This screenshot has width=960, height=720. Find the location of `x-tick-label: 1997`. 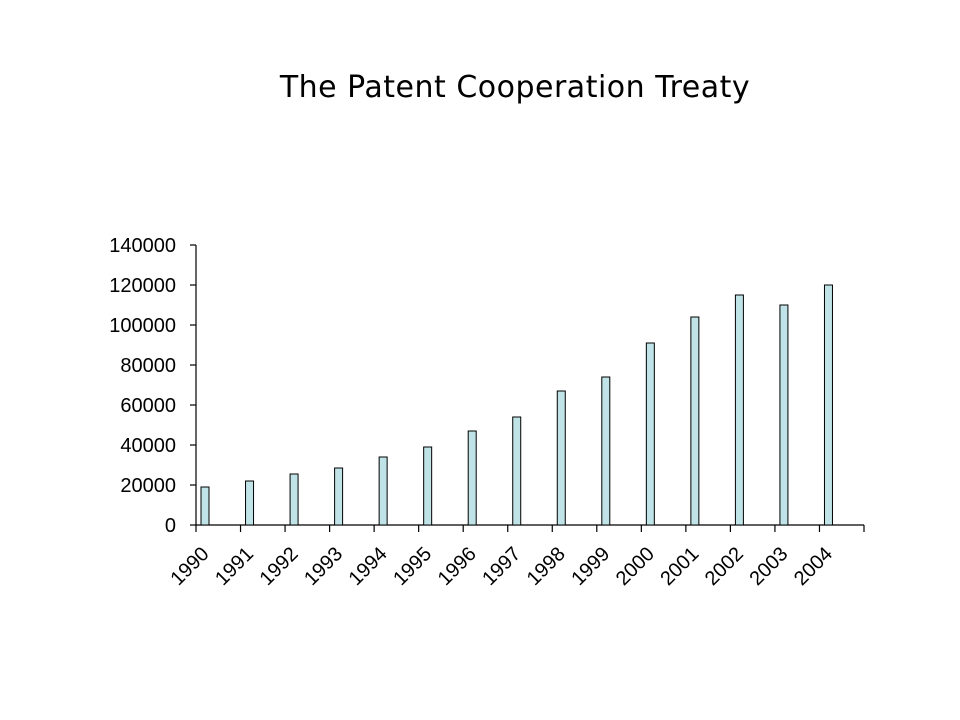

x-tick-label: 1997 is located at coordinates (501, 566).